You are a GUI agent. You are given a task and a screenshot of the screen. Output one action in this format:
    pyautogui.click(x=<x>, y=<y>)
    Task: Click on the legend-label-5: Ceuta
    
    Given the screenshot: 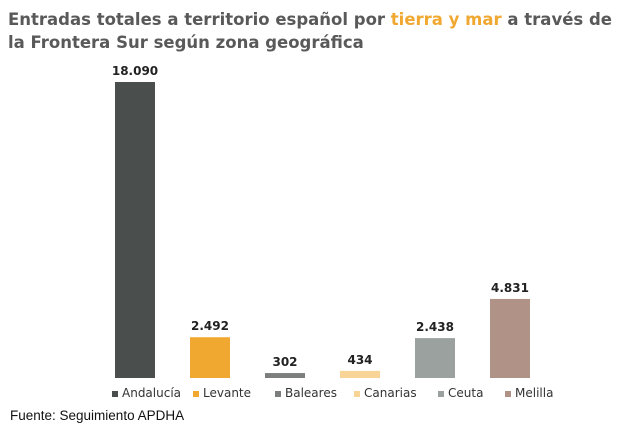 What is the action you would take?
    pyautogui.click(x=465, y=393)
    